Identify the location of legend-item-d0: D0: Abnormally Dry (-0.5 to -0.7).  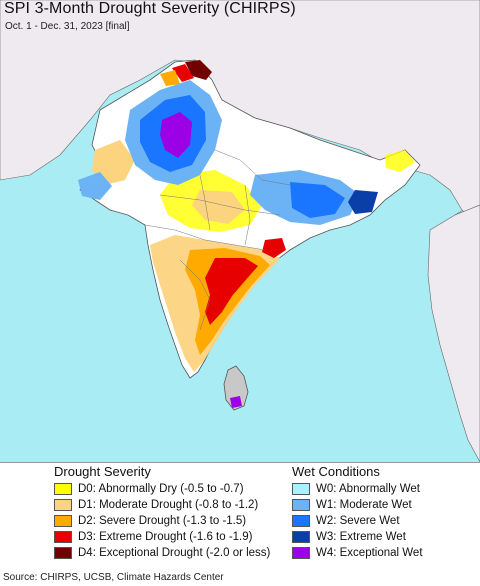
(162, 489).